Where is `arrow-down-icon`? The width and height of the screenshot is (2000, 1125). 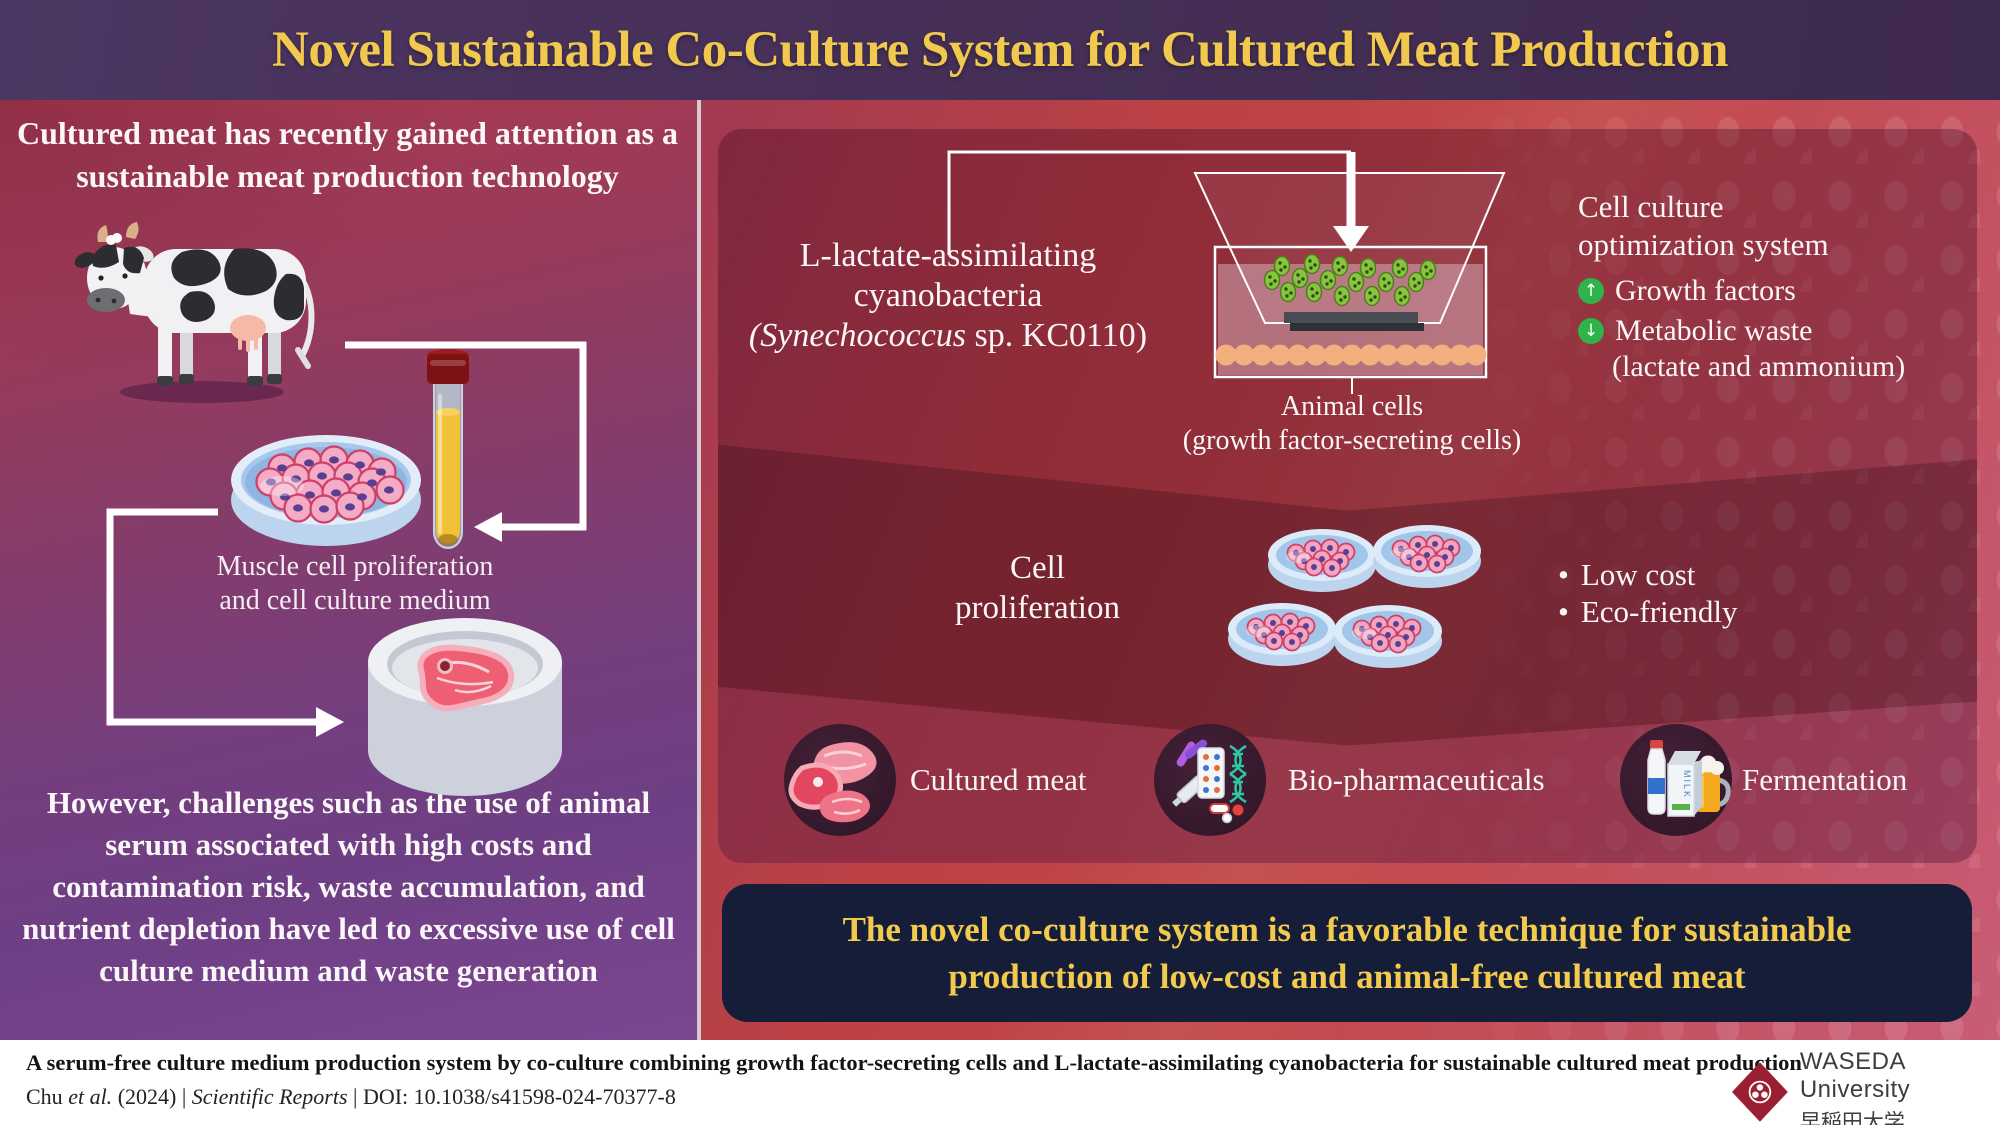
arrow-down-icon is located at coordinates (1351, 239).